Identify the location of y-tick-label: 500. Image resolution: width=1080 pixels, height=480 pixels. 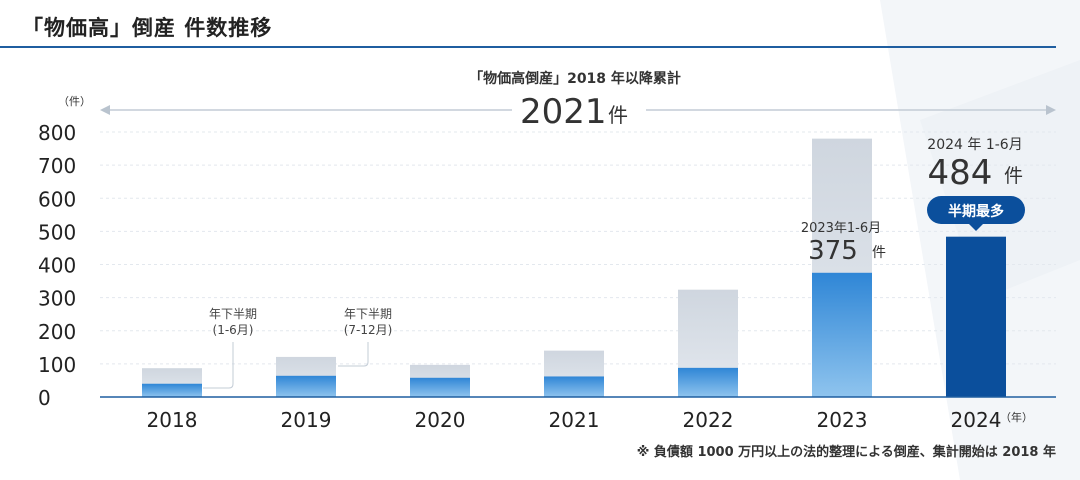
(57, 232).